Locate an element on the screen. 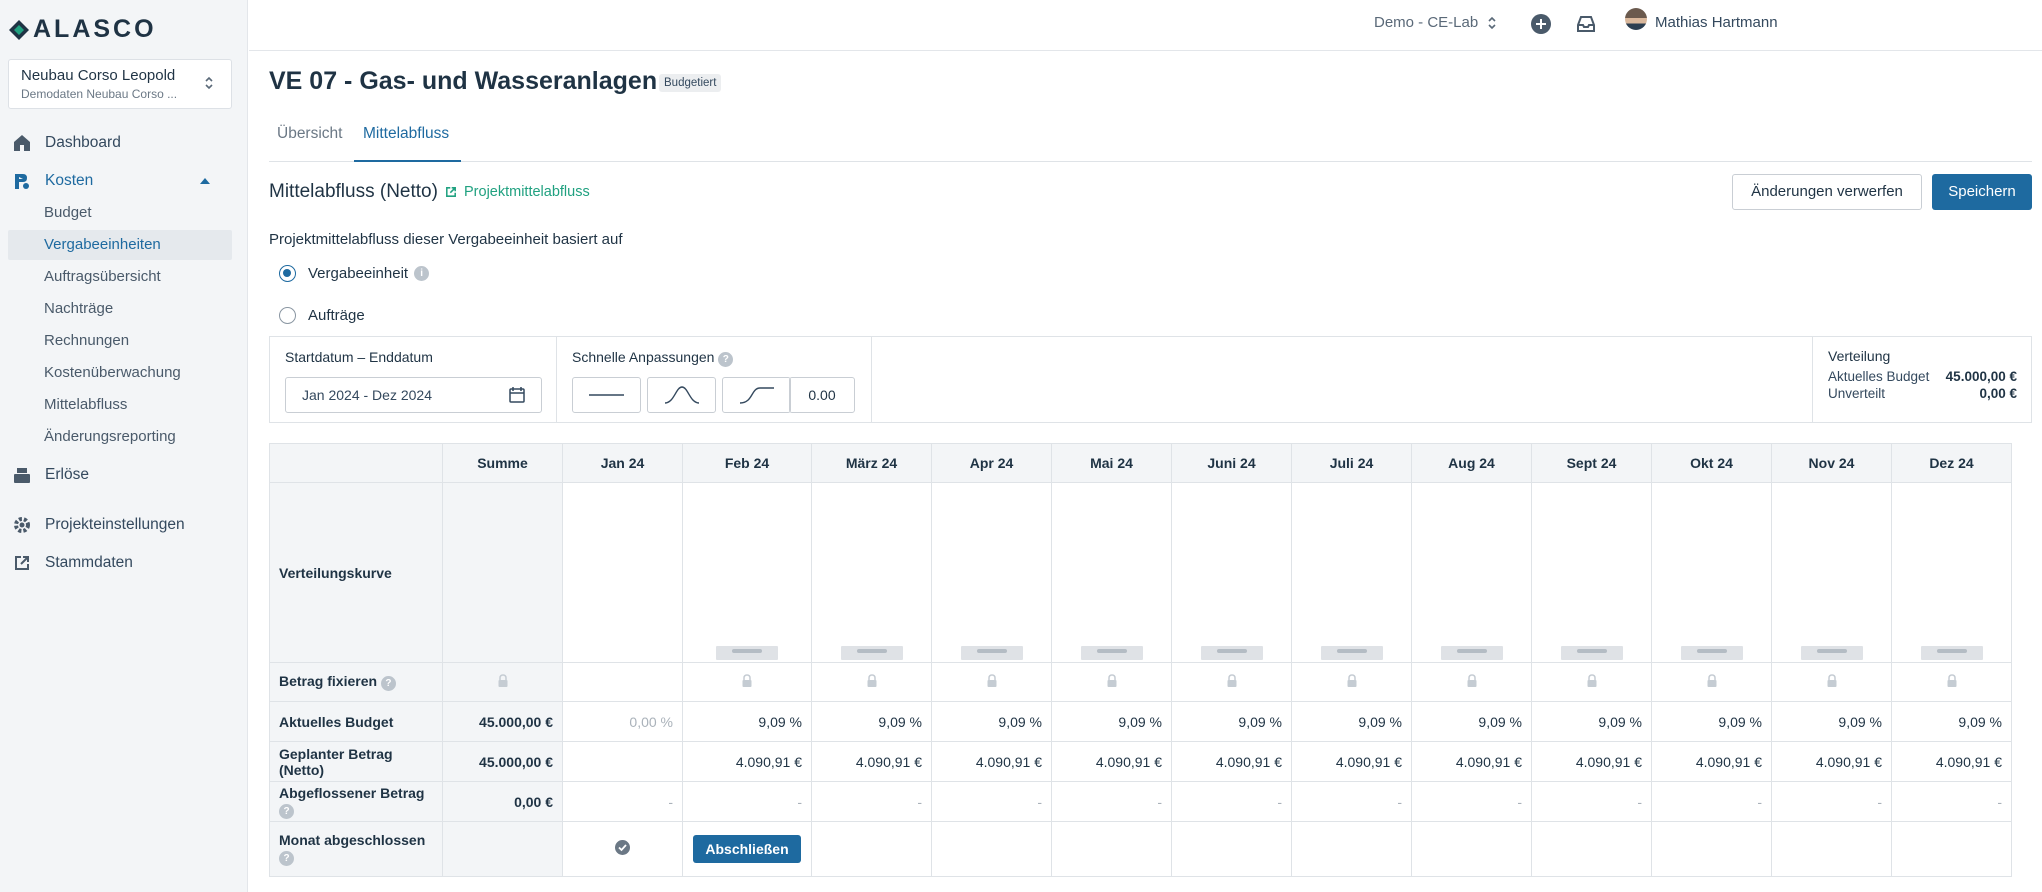  logo: ALASCO is located at coordinates (82, 29).